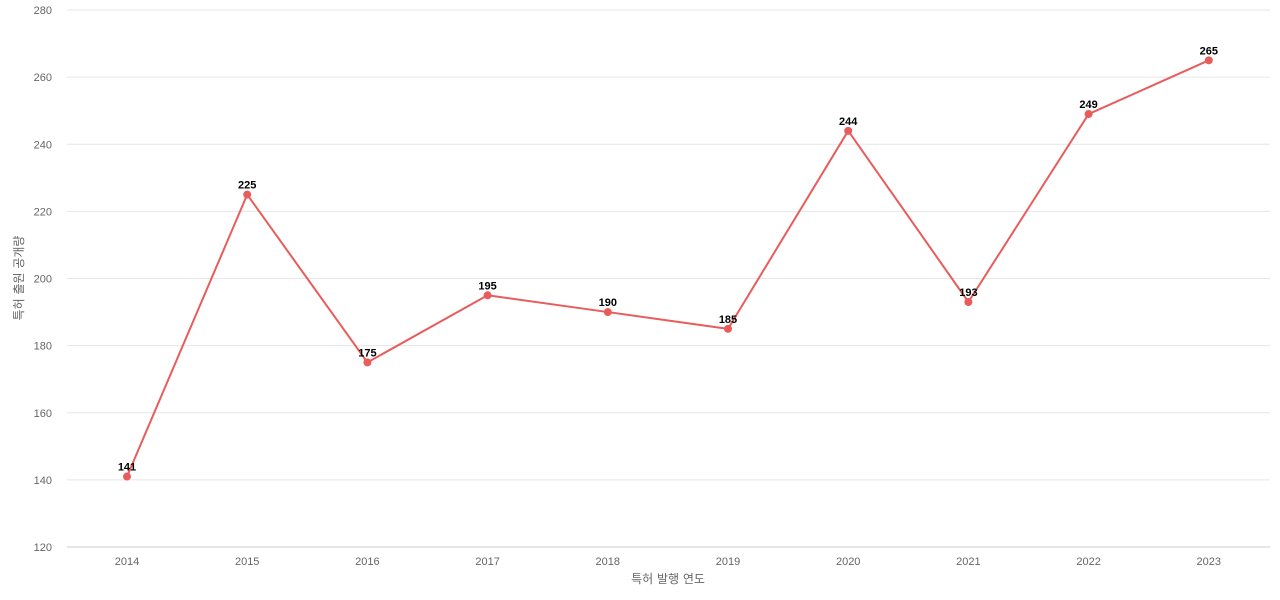  What do you see at coordinates (43, 481) in the screenshot?
I see `y-tick-label: 140` at bounding box center [43, 481].